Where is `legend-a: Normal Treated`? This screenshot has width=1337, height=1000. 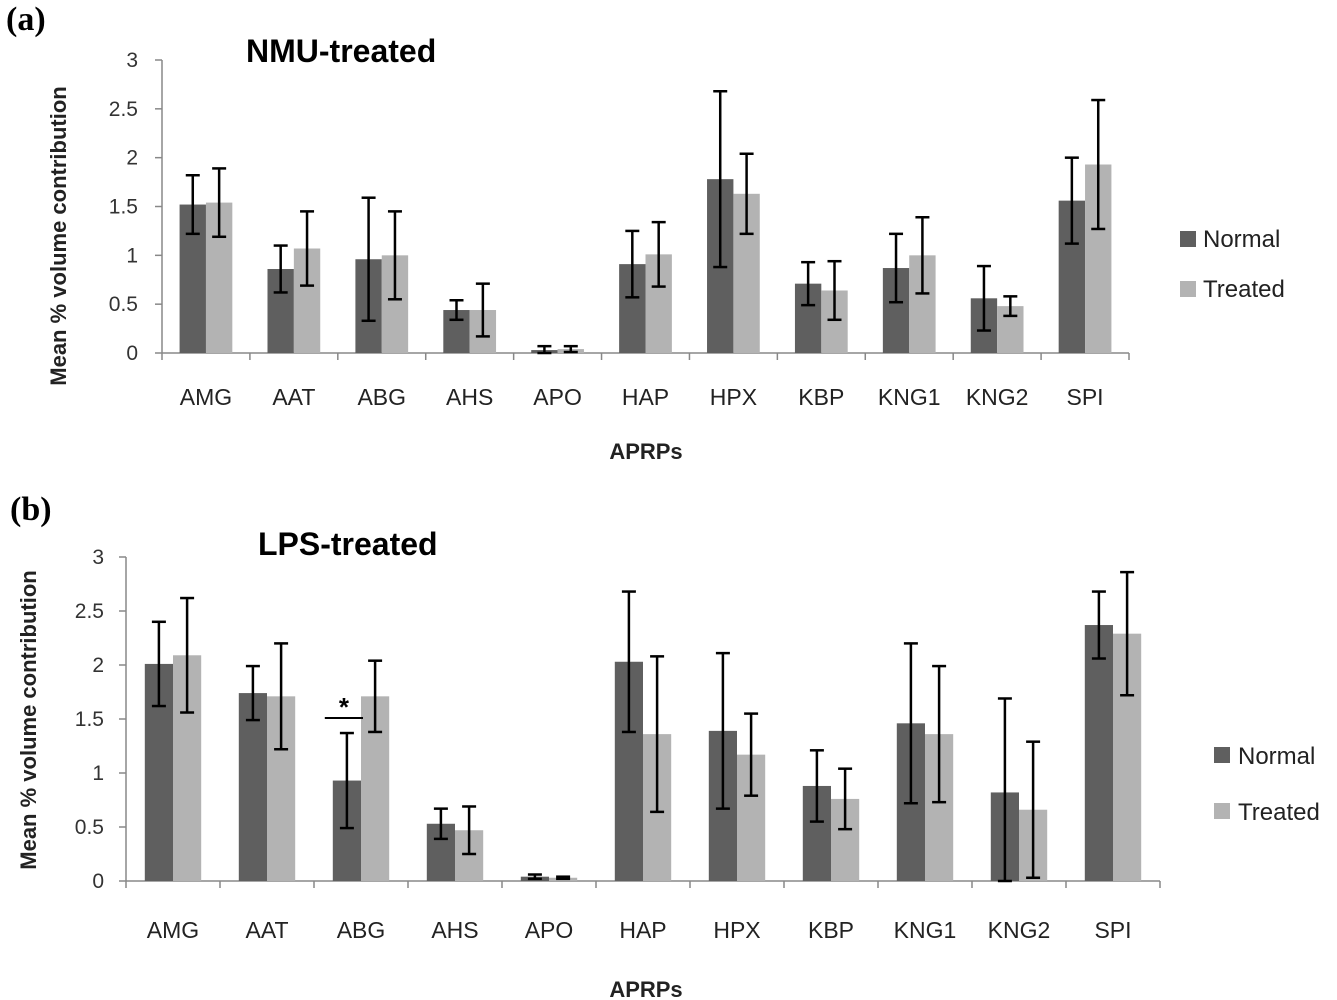 legend-a: Normal Treated is located at coordinates (1232, 264).